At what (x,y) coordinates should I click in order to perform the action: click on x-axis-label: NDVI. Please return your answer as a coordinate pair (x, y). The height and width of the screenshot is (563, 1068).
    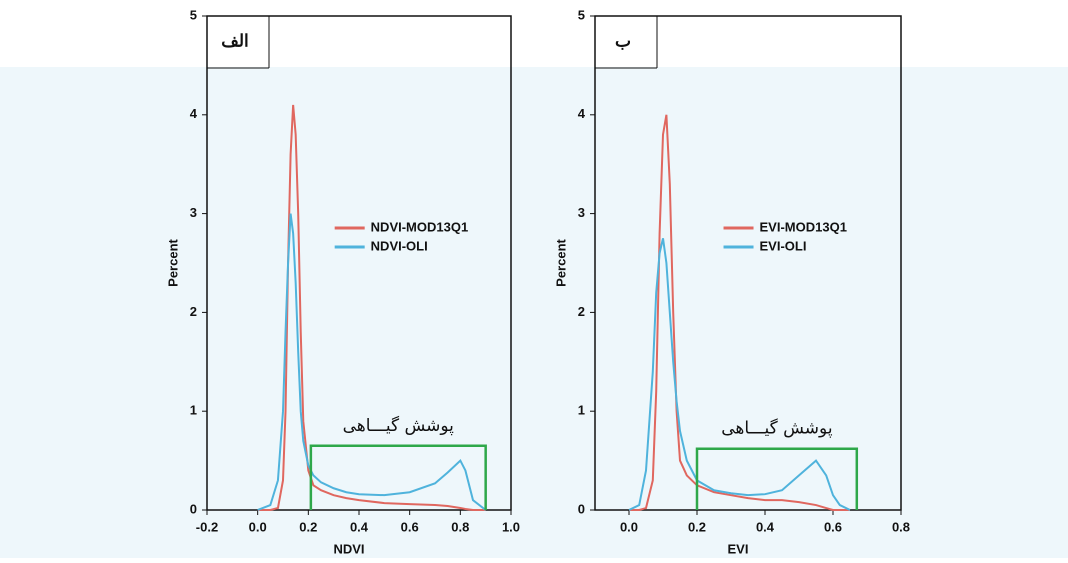
    Looking at the image, I should click on (348, 548).